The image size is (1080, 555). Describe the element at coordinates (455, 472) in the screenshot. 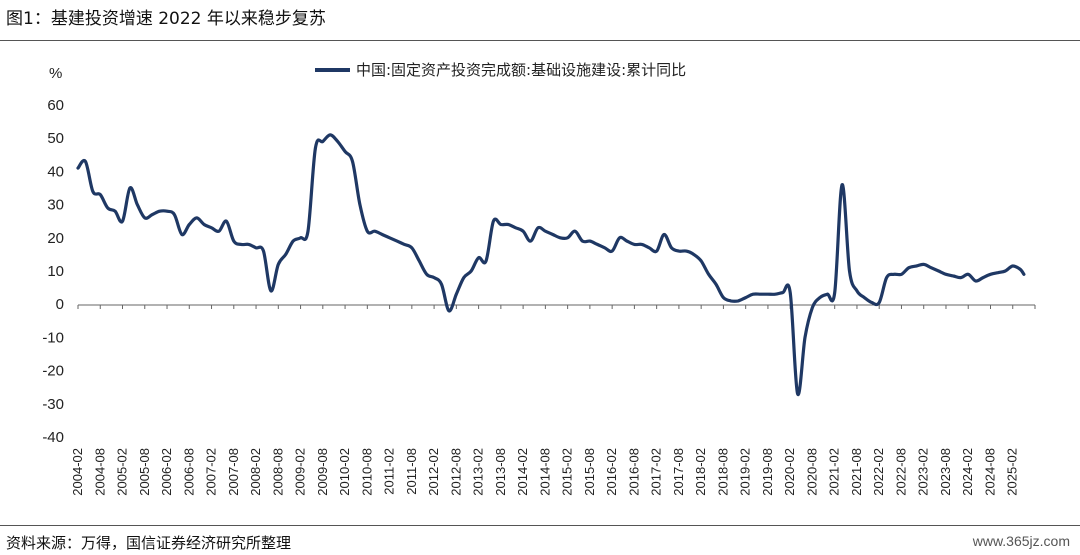

I see `x-tick-label: 2012-08` at that location.